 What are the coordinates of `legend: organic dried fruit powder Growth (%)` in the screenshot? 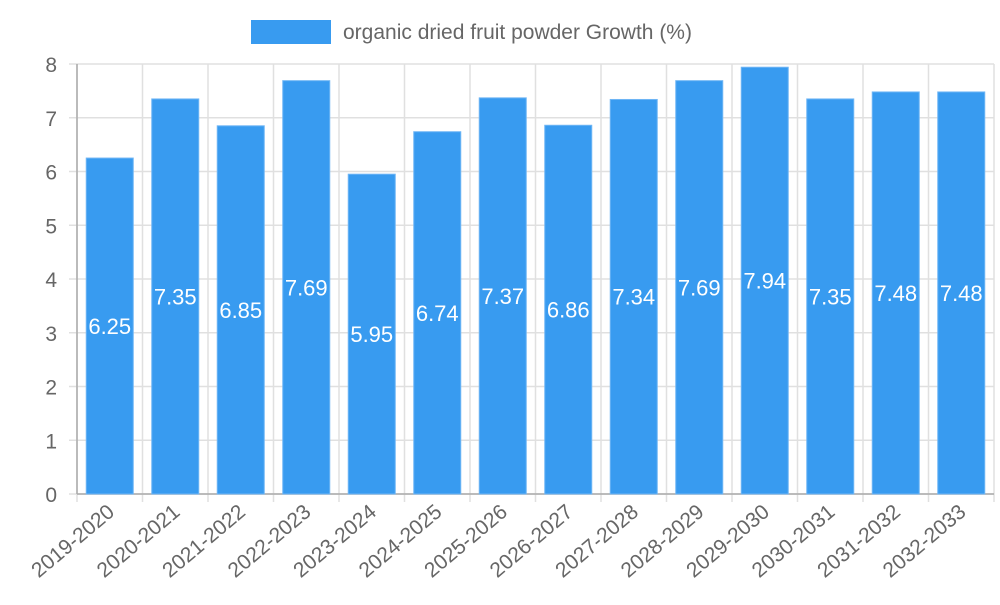 It's located at (471, 32).